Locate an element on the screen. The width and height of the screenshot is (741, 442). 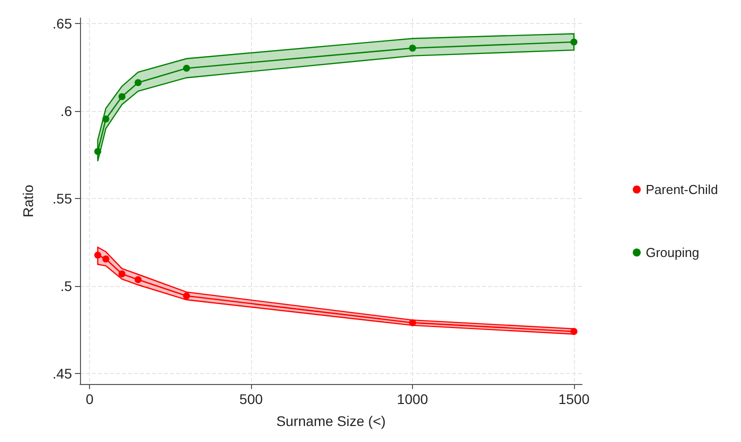
x-tick-label: 1500 is located at coordinates (574, 399).